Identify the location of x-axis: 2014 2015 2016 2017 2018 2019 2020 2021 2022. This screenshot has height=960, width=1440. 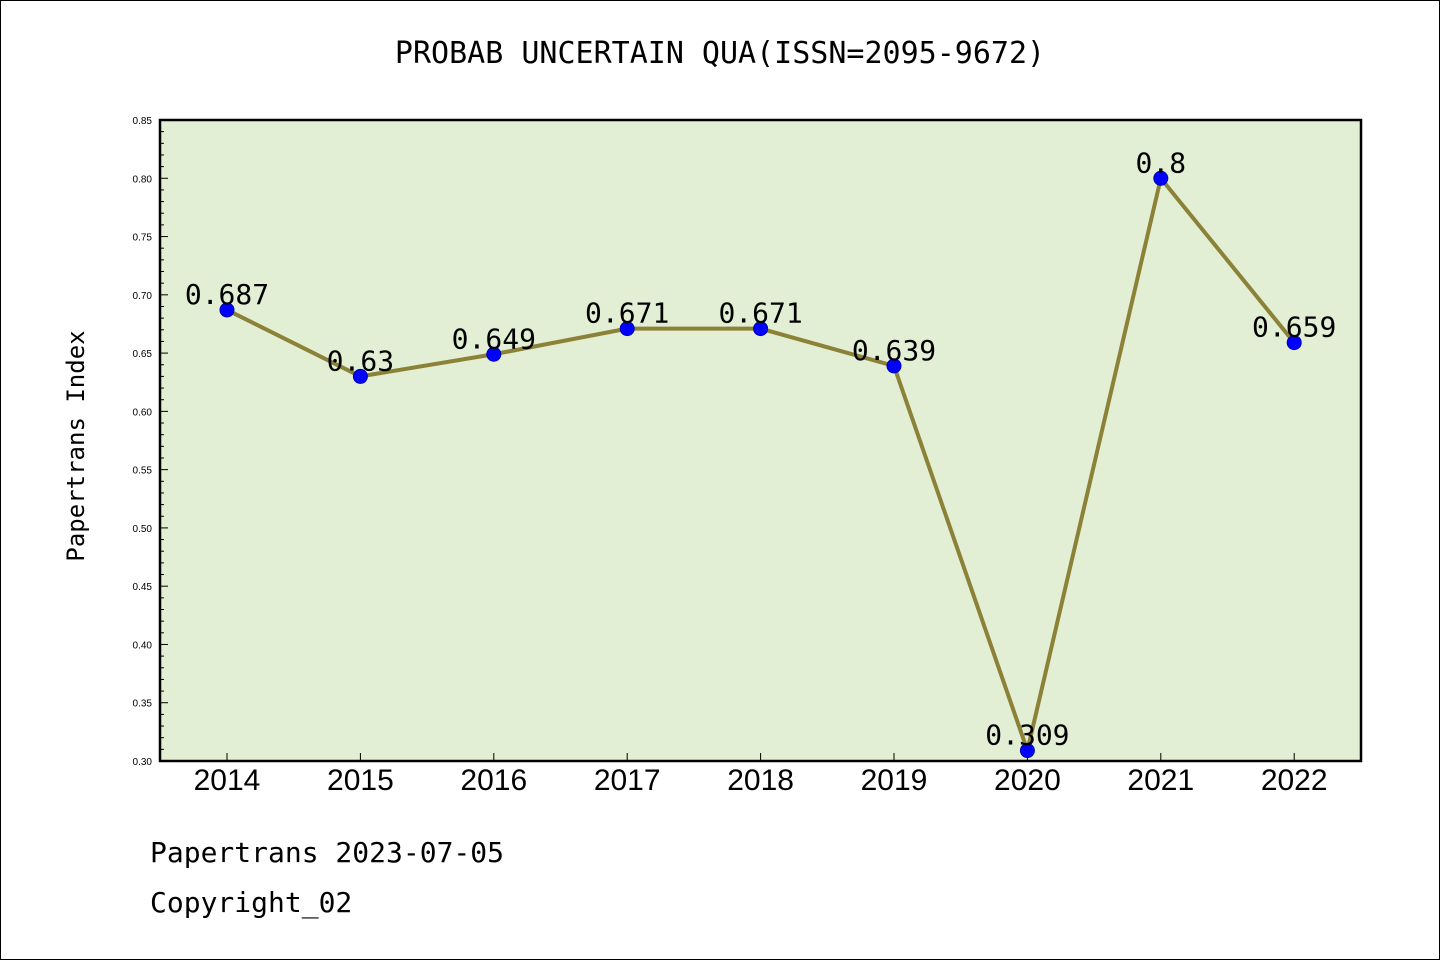
(761, 775).